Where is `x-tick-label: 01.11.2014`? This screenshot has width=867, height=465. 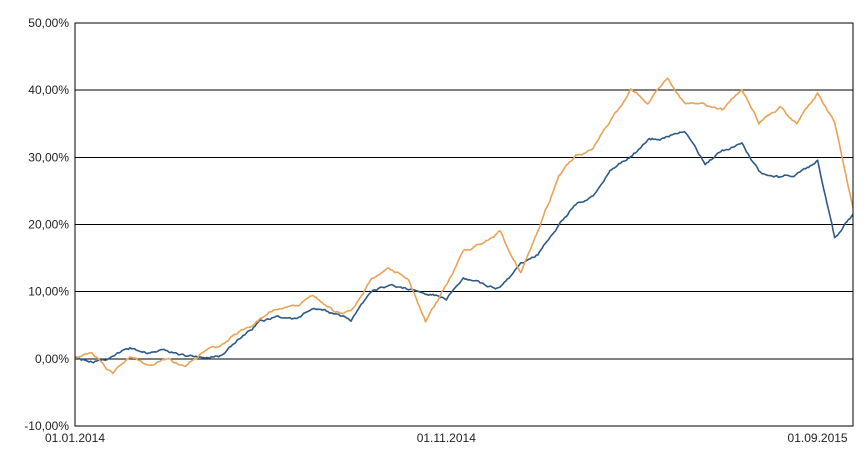
x-tick-label: 01.11.2014 is located at coordinates (446, 438).